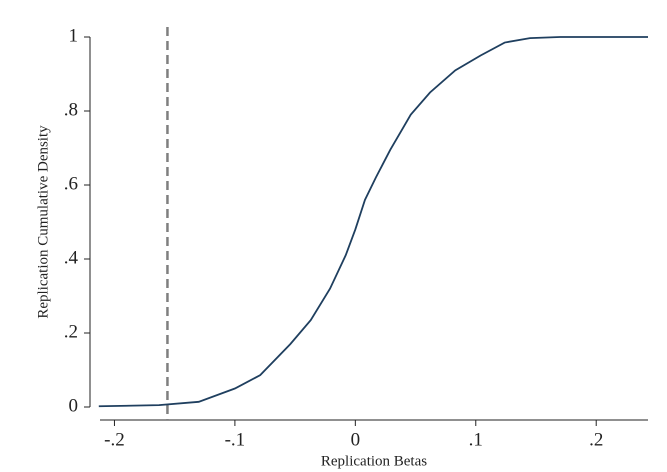 The image size is (667, 472). What do you see at coordinates (71, 257) in the screenshot?
I see `y-tick-label: .4` at bounding box center [71, 257].